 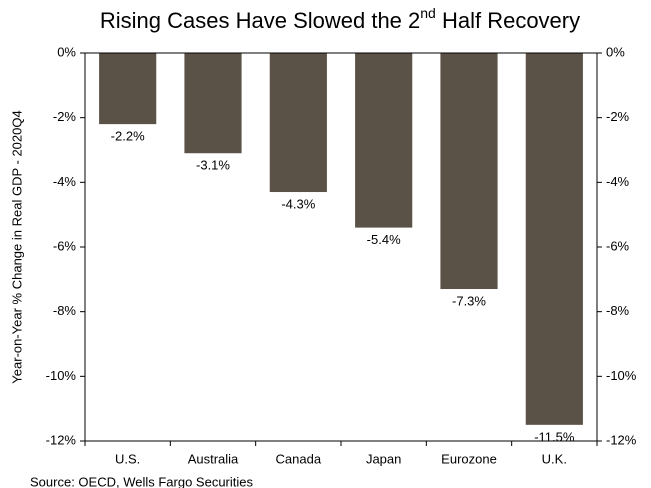 I want to click on x-tick-label: U.S., so click(x=127, y=458).